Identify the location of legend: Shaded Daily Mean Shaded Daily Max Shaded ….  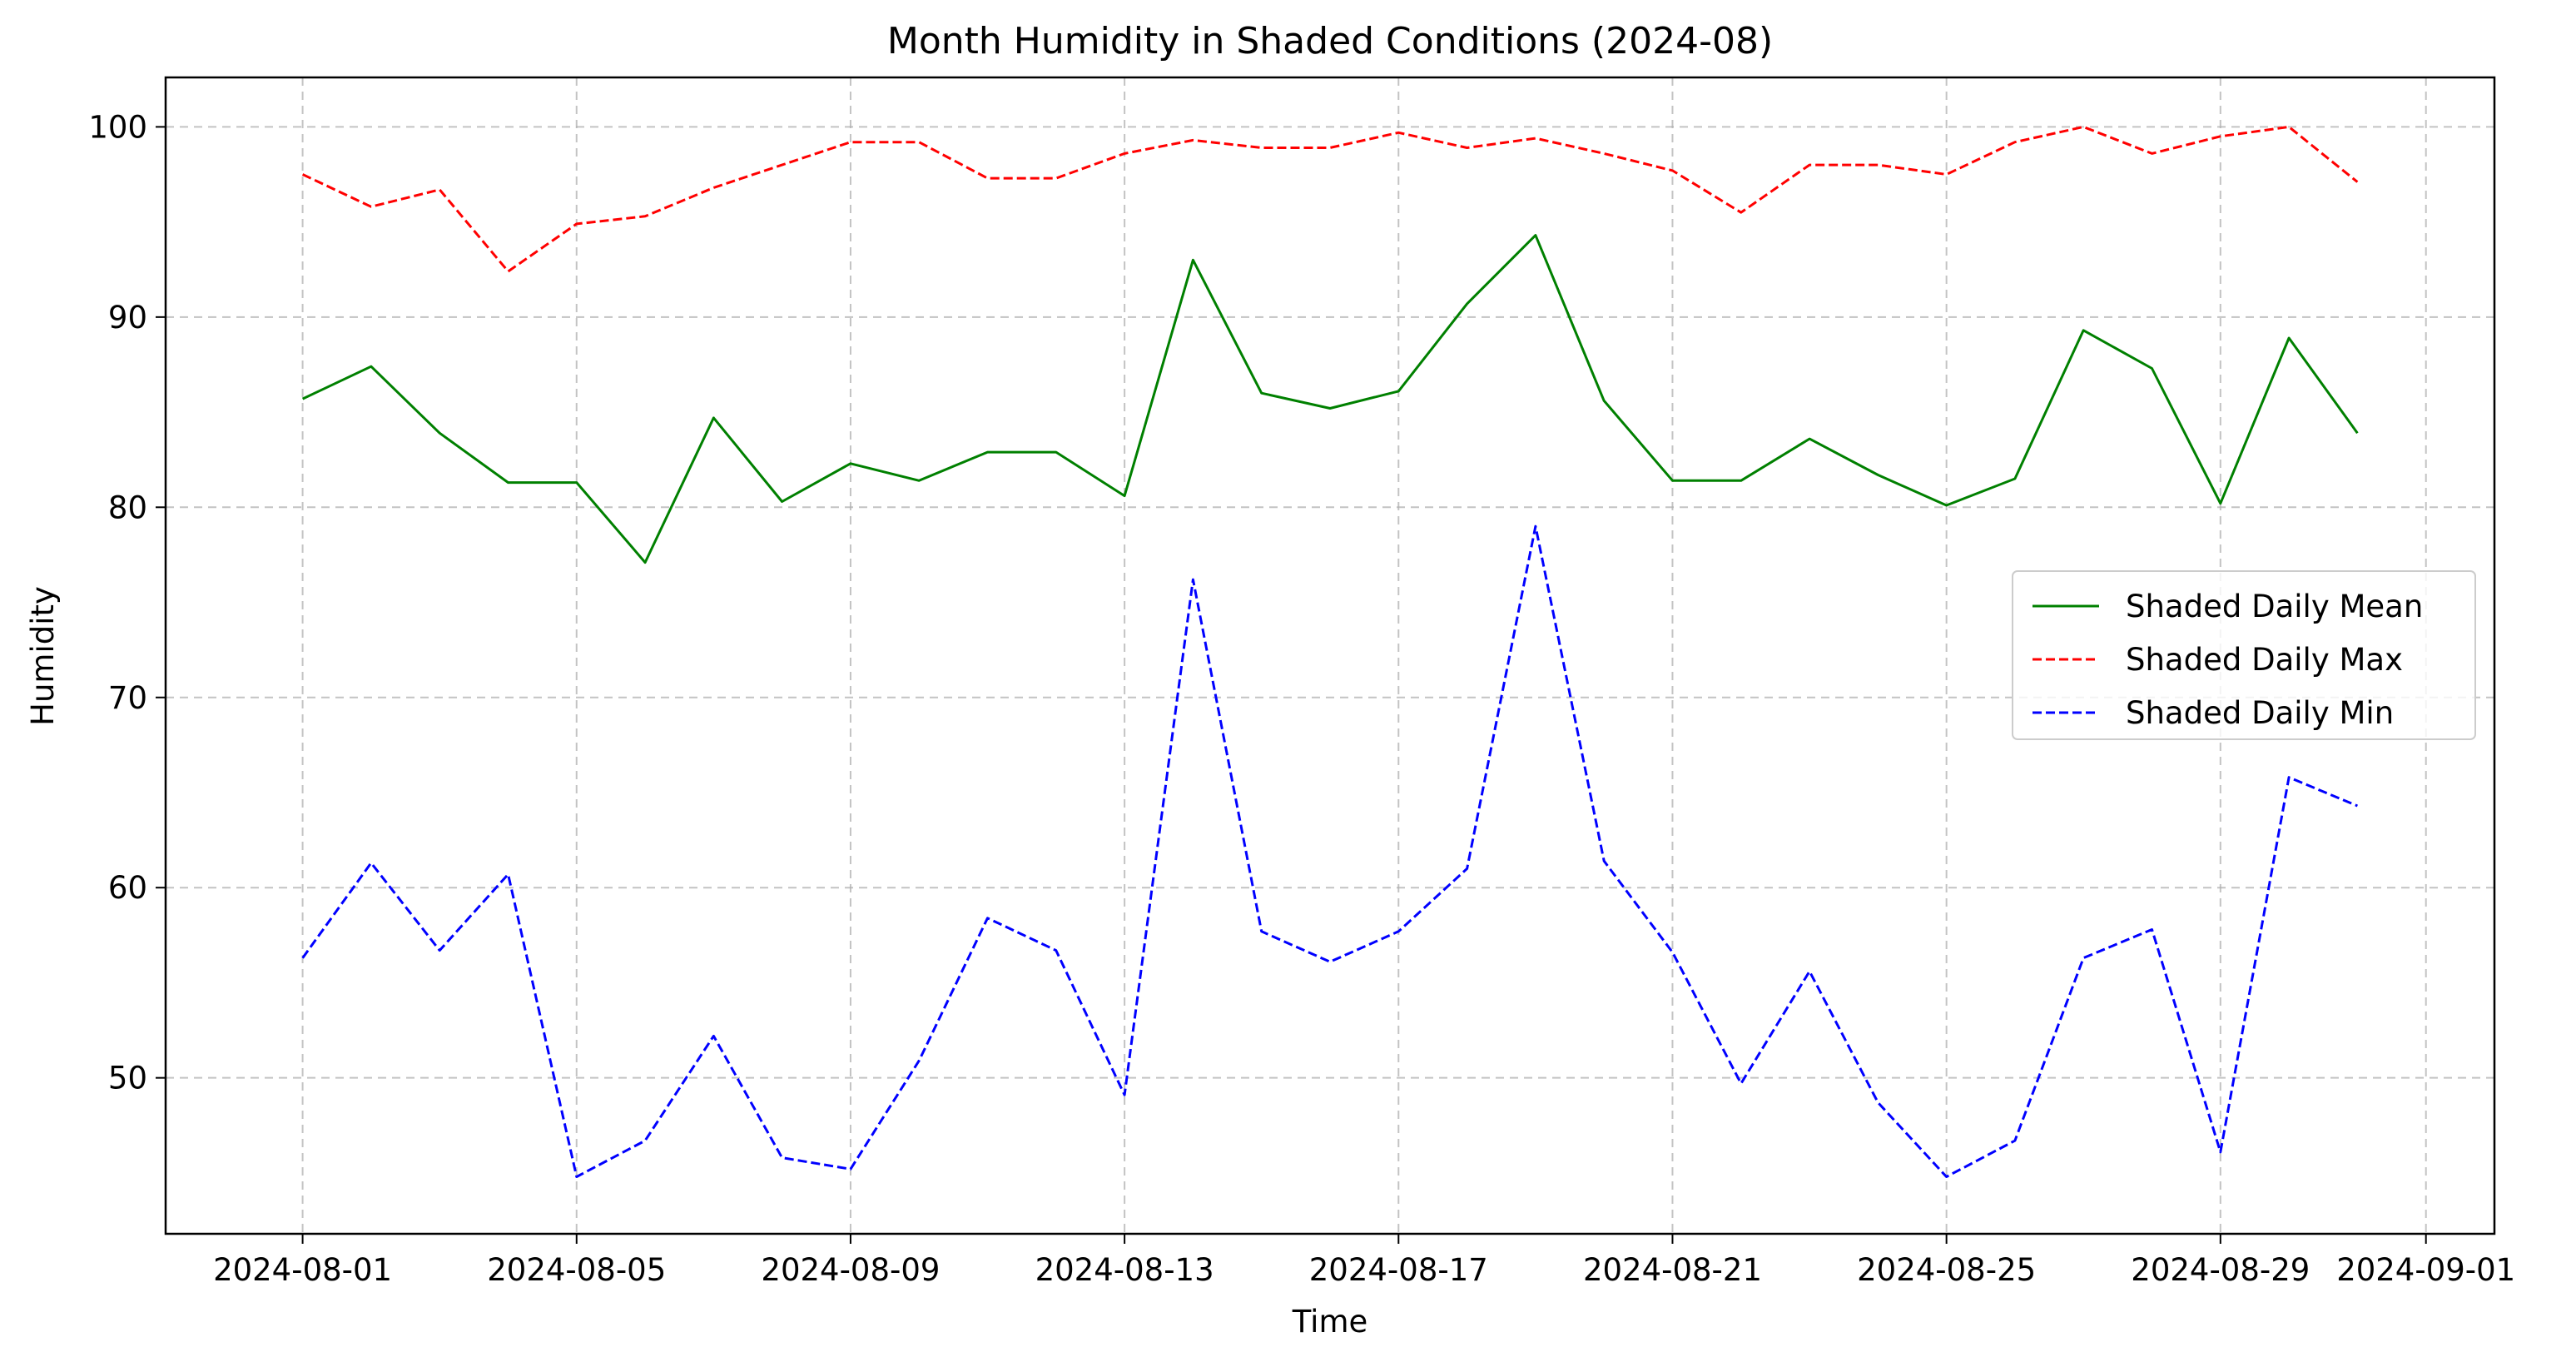
(2244, 655).